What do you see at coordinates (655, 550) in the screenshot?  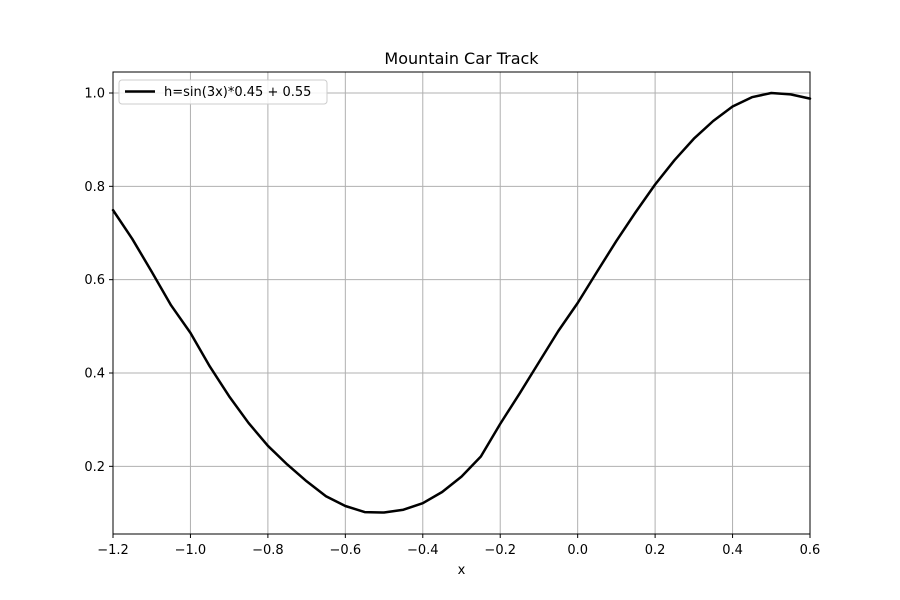 I see `x-tick-label: 0.2` at bounding box center [655, 550].